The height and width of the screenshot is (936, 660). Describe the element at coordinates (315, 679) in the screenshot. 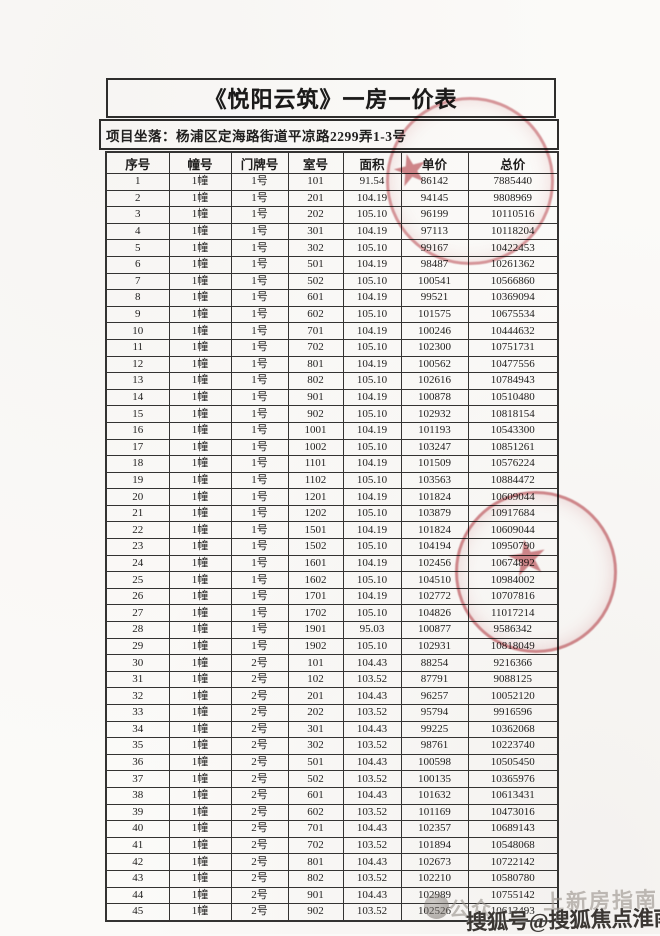

I see `table-cell: 102` at that location.